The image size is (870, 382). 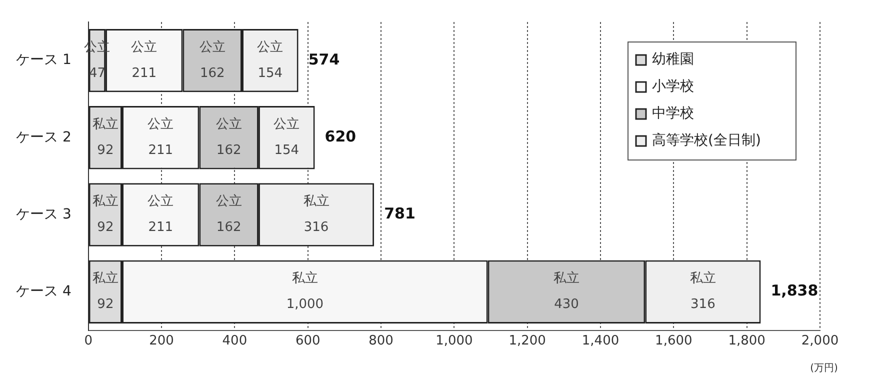 What do you see at coordinates (820, 341) in the screenshot?
I see `x-tick-label: 2,000` at bounding box center [820, 341].